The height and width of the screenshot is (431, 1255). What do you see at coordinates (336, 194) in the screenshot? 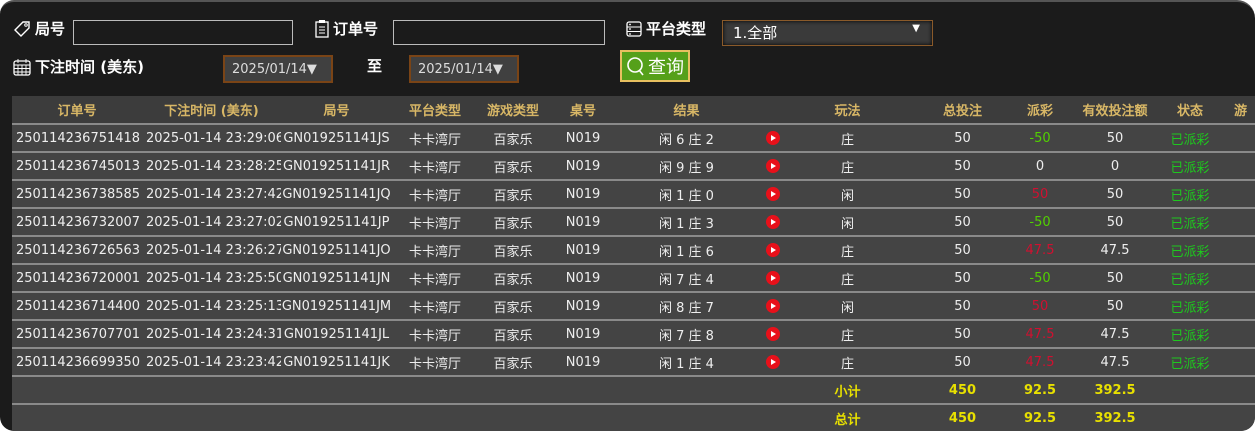
I see `round-id-cell: GN019251141JQ` at bounding box center [336, 194].